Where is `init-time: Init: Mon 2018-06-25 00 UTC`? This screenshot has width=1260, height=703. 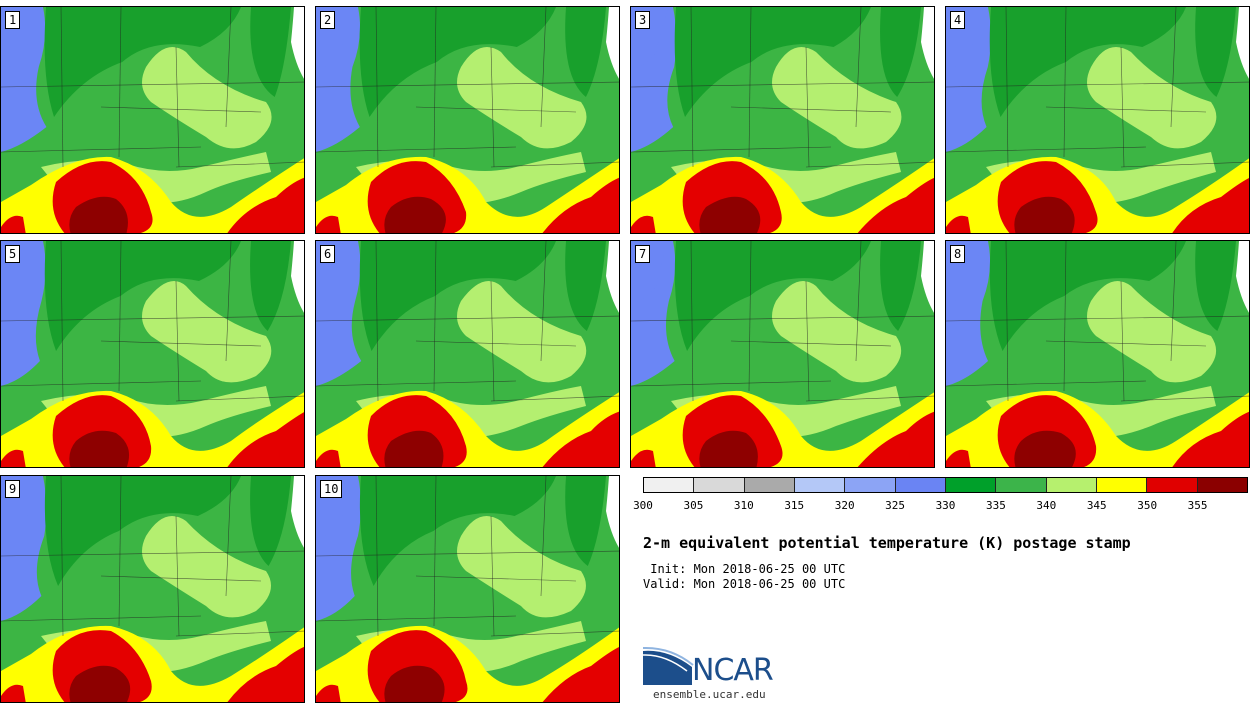
init-time: Init: Mon 2018-06-25 00 UTC is located at coordinates (744, 569).